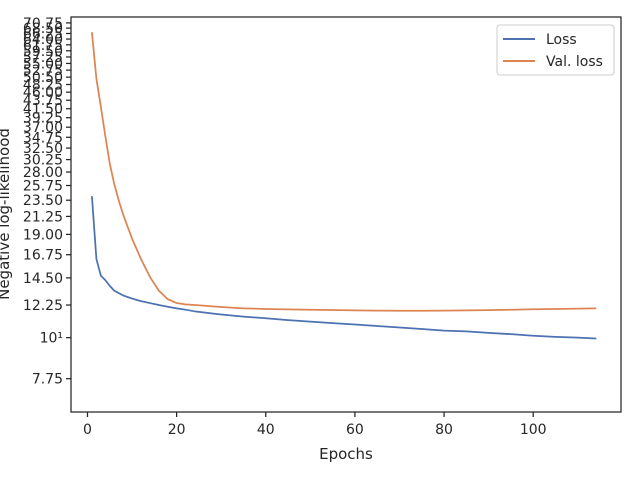  Describe the element at coordinates (43, 110) in the screenshot. I see `y-tick-label: 41.50` at that location.